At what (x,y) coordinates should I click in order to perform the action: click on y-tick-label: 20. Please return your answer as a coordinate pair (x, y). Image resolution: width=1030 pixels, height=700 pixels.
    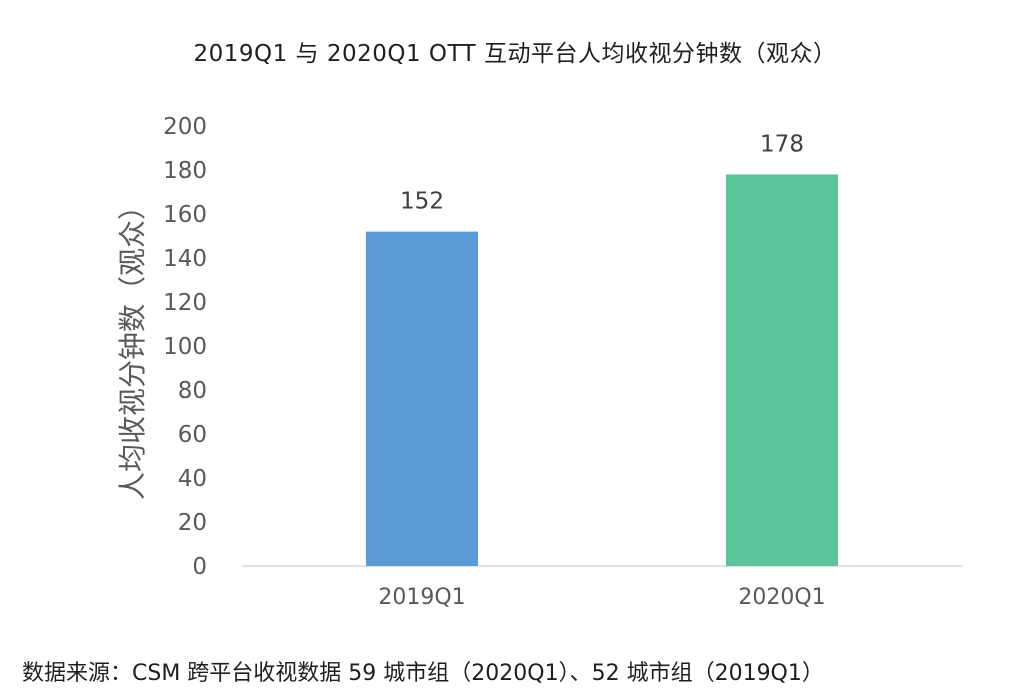
    Looking at the image, I should click on (192, 523).